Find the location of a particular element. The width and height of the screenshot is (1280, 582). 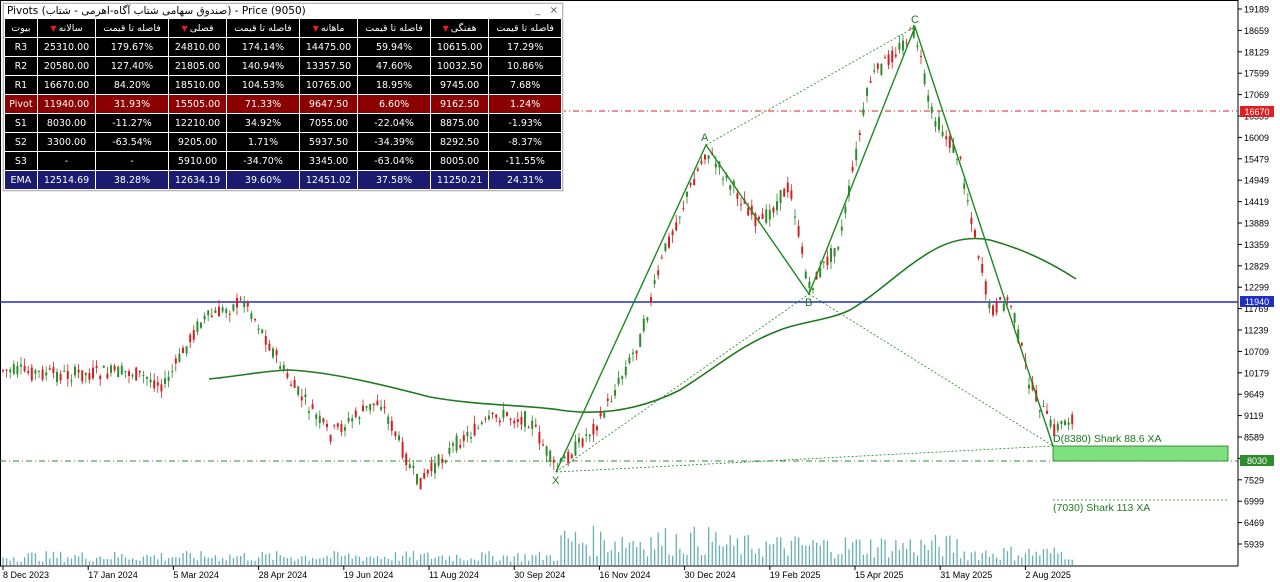

price-tick-label: 14949 is located at coordinates (1256, 181).